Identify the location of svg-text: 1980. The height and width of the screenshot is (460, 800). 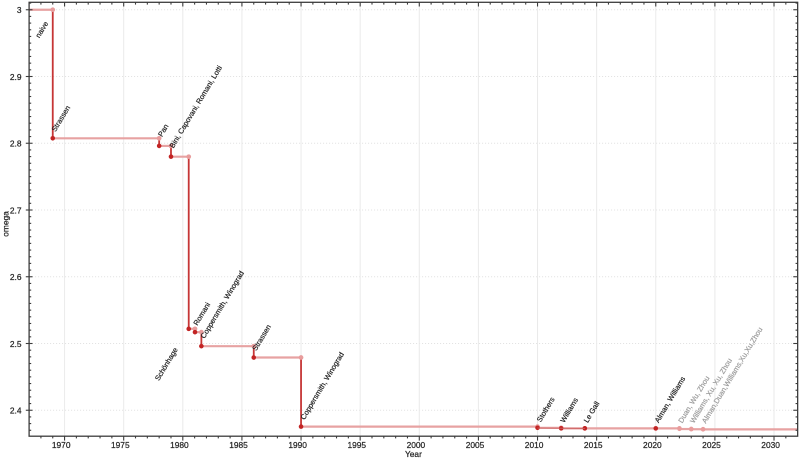
(179, 445).